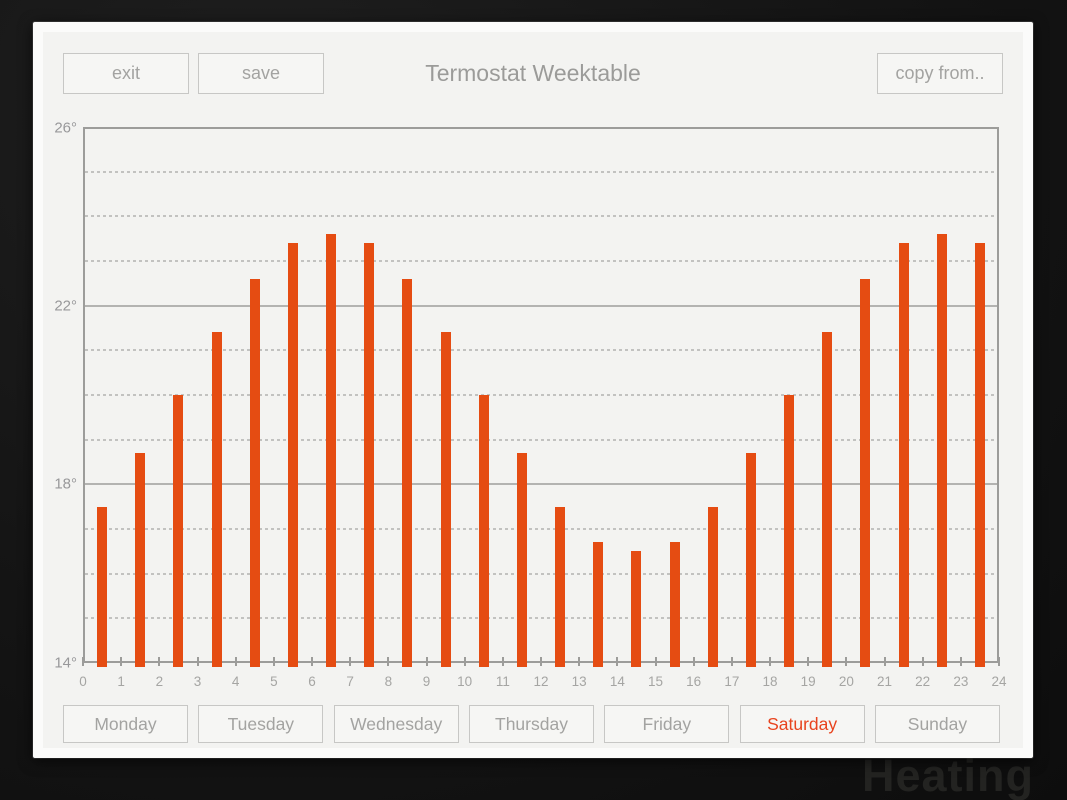 The image size is (1067, 800). I want to click on x-axis-label-12: 12, so click(541, 681).